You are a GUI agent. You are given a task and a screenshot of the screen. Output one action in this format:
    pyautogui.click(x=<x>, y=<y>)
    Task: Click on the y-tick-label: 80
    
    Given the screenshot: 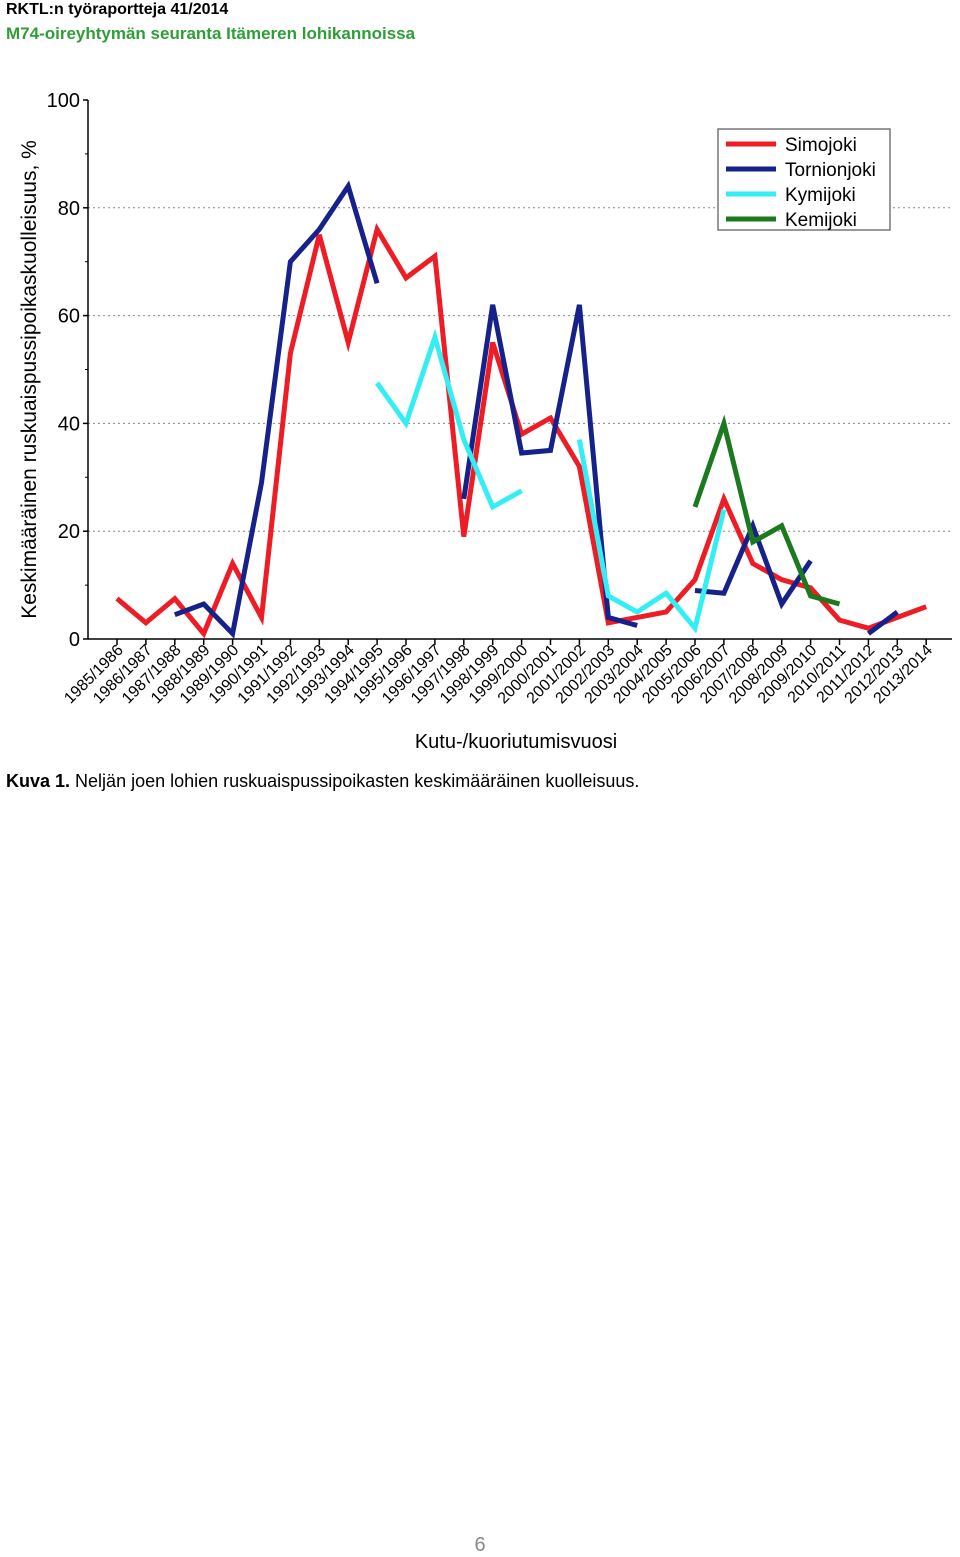 What is the action you would take?
    pyautogui.click(x=69, y=209)
    